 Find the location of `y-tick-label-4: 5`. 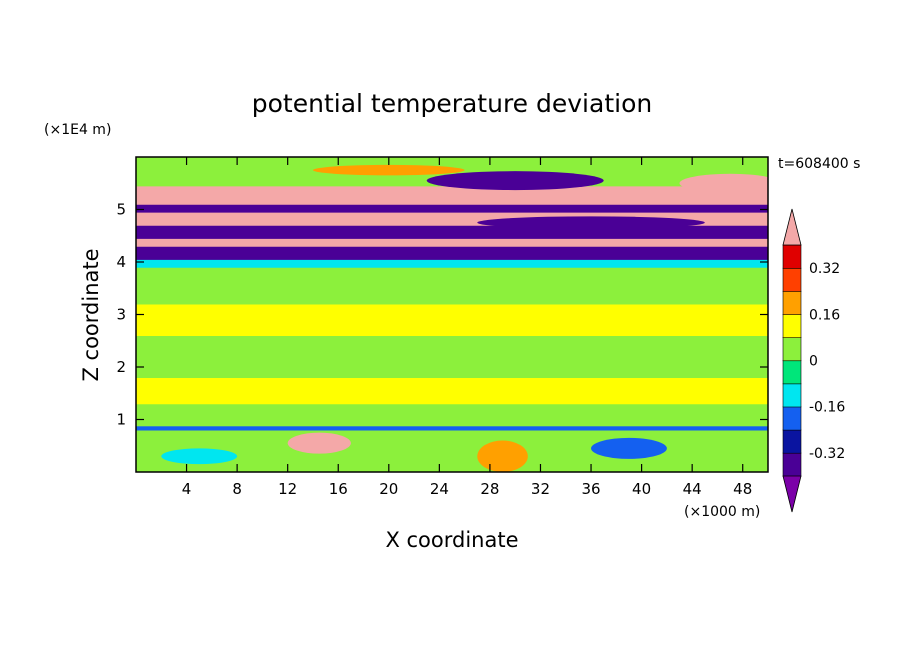

y-tick-label-4: 5 is located at coordinates (121, 210).